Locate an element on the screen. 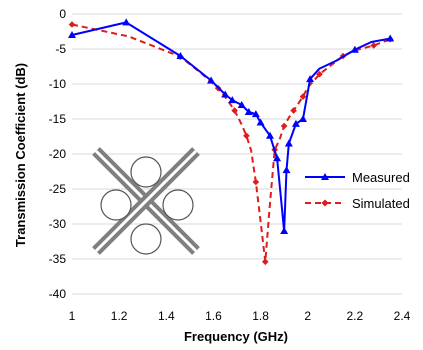 The image size is (423, 350). legend-simulated-marker is located at coordinates (325, 203).